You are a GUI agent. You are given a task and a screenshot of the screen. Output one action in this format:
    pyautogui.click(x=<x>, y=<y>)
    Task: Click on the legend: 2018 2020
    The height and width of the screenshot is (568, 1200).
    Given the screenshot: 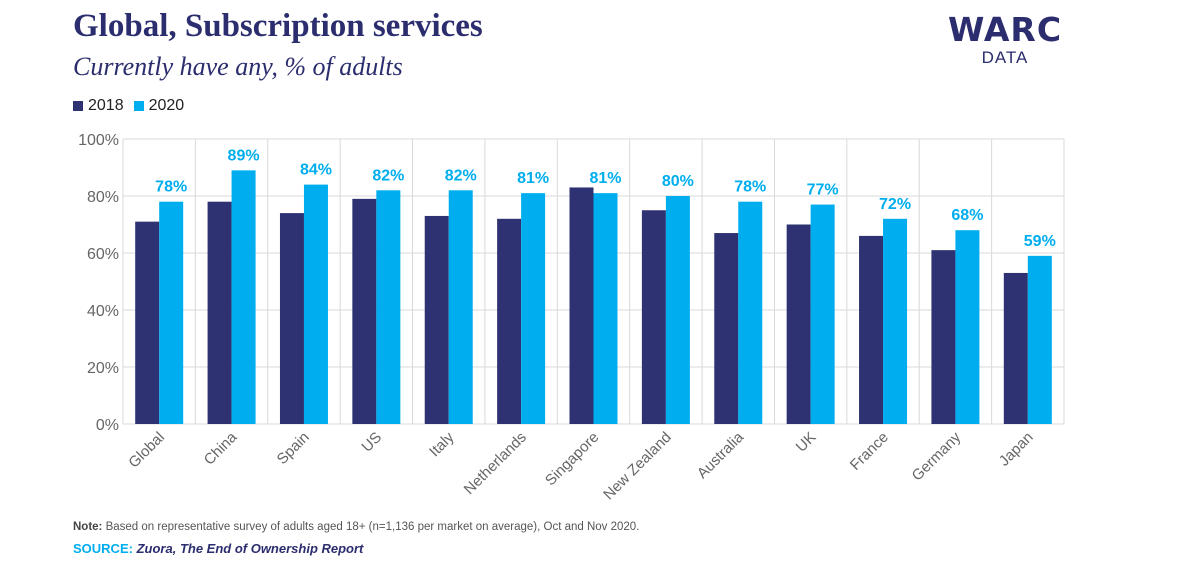 What is the action you would take?
    pyautogui.click(x=133, y=106)
    